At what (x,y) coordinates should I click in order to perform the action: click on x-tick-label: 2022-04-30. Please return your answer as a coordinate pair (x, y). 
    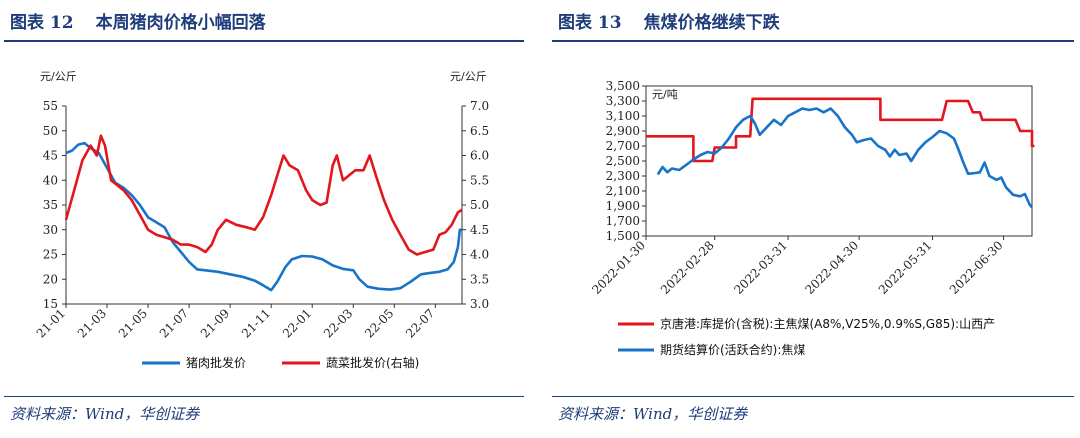
    Looking at the image, I should click on (831, 267).